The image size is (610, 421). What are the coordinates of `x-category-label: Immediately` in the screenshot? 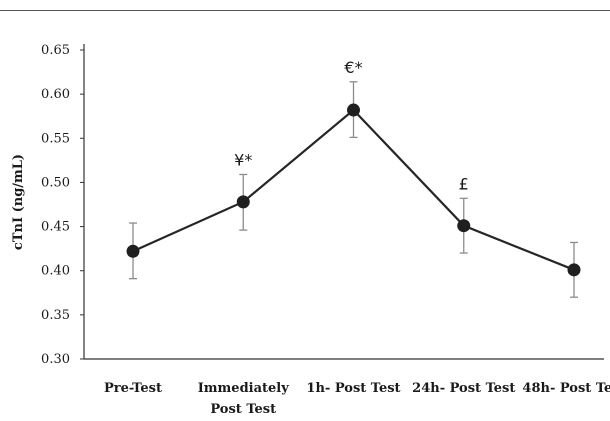 It's located at (244, 388).